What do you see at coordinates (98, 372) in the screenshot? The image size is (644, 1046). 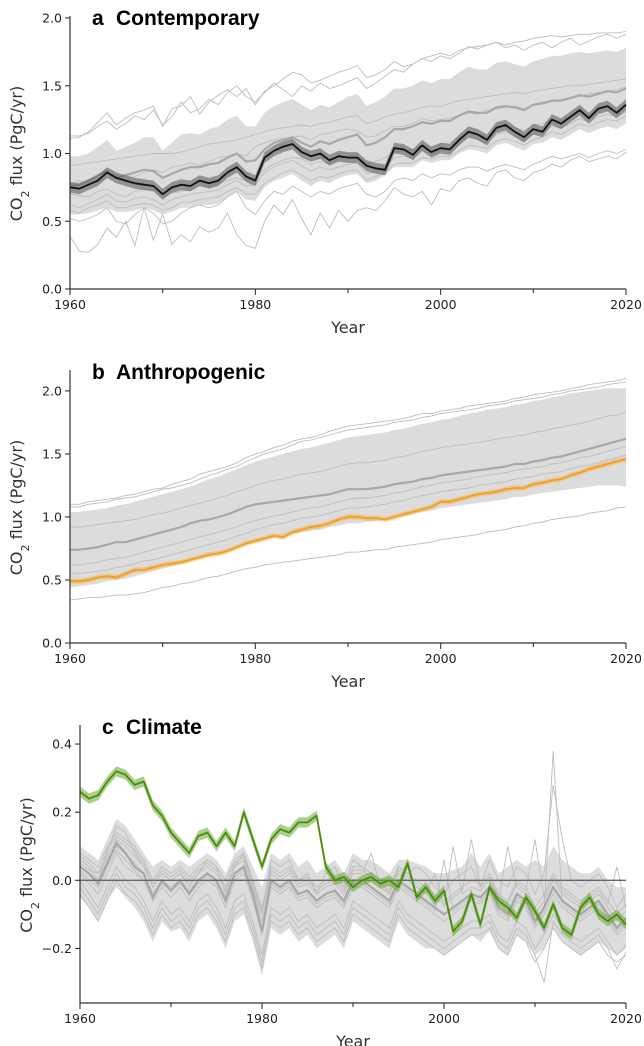 I see `panel-letter: b` at bounding box center [98, 372].